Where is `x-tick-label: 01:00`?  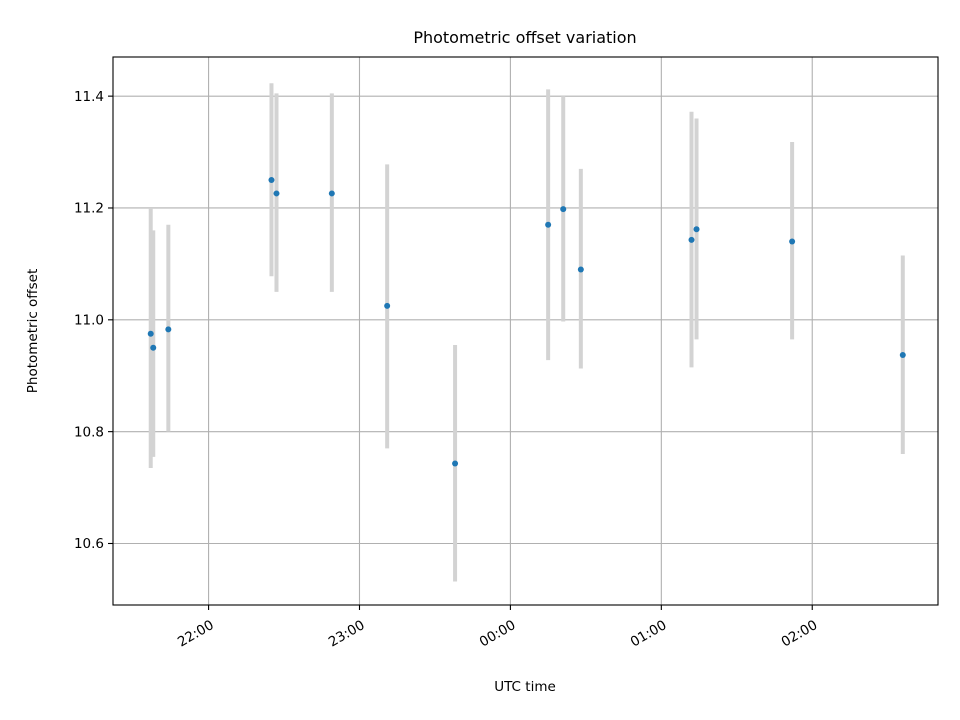
x-tick-label: 01:00 is located at coordinates (649, 633).